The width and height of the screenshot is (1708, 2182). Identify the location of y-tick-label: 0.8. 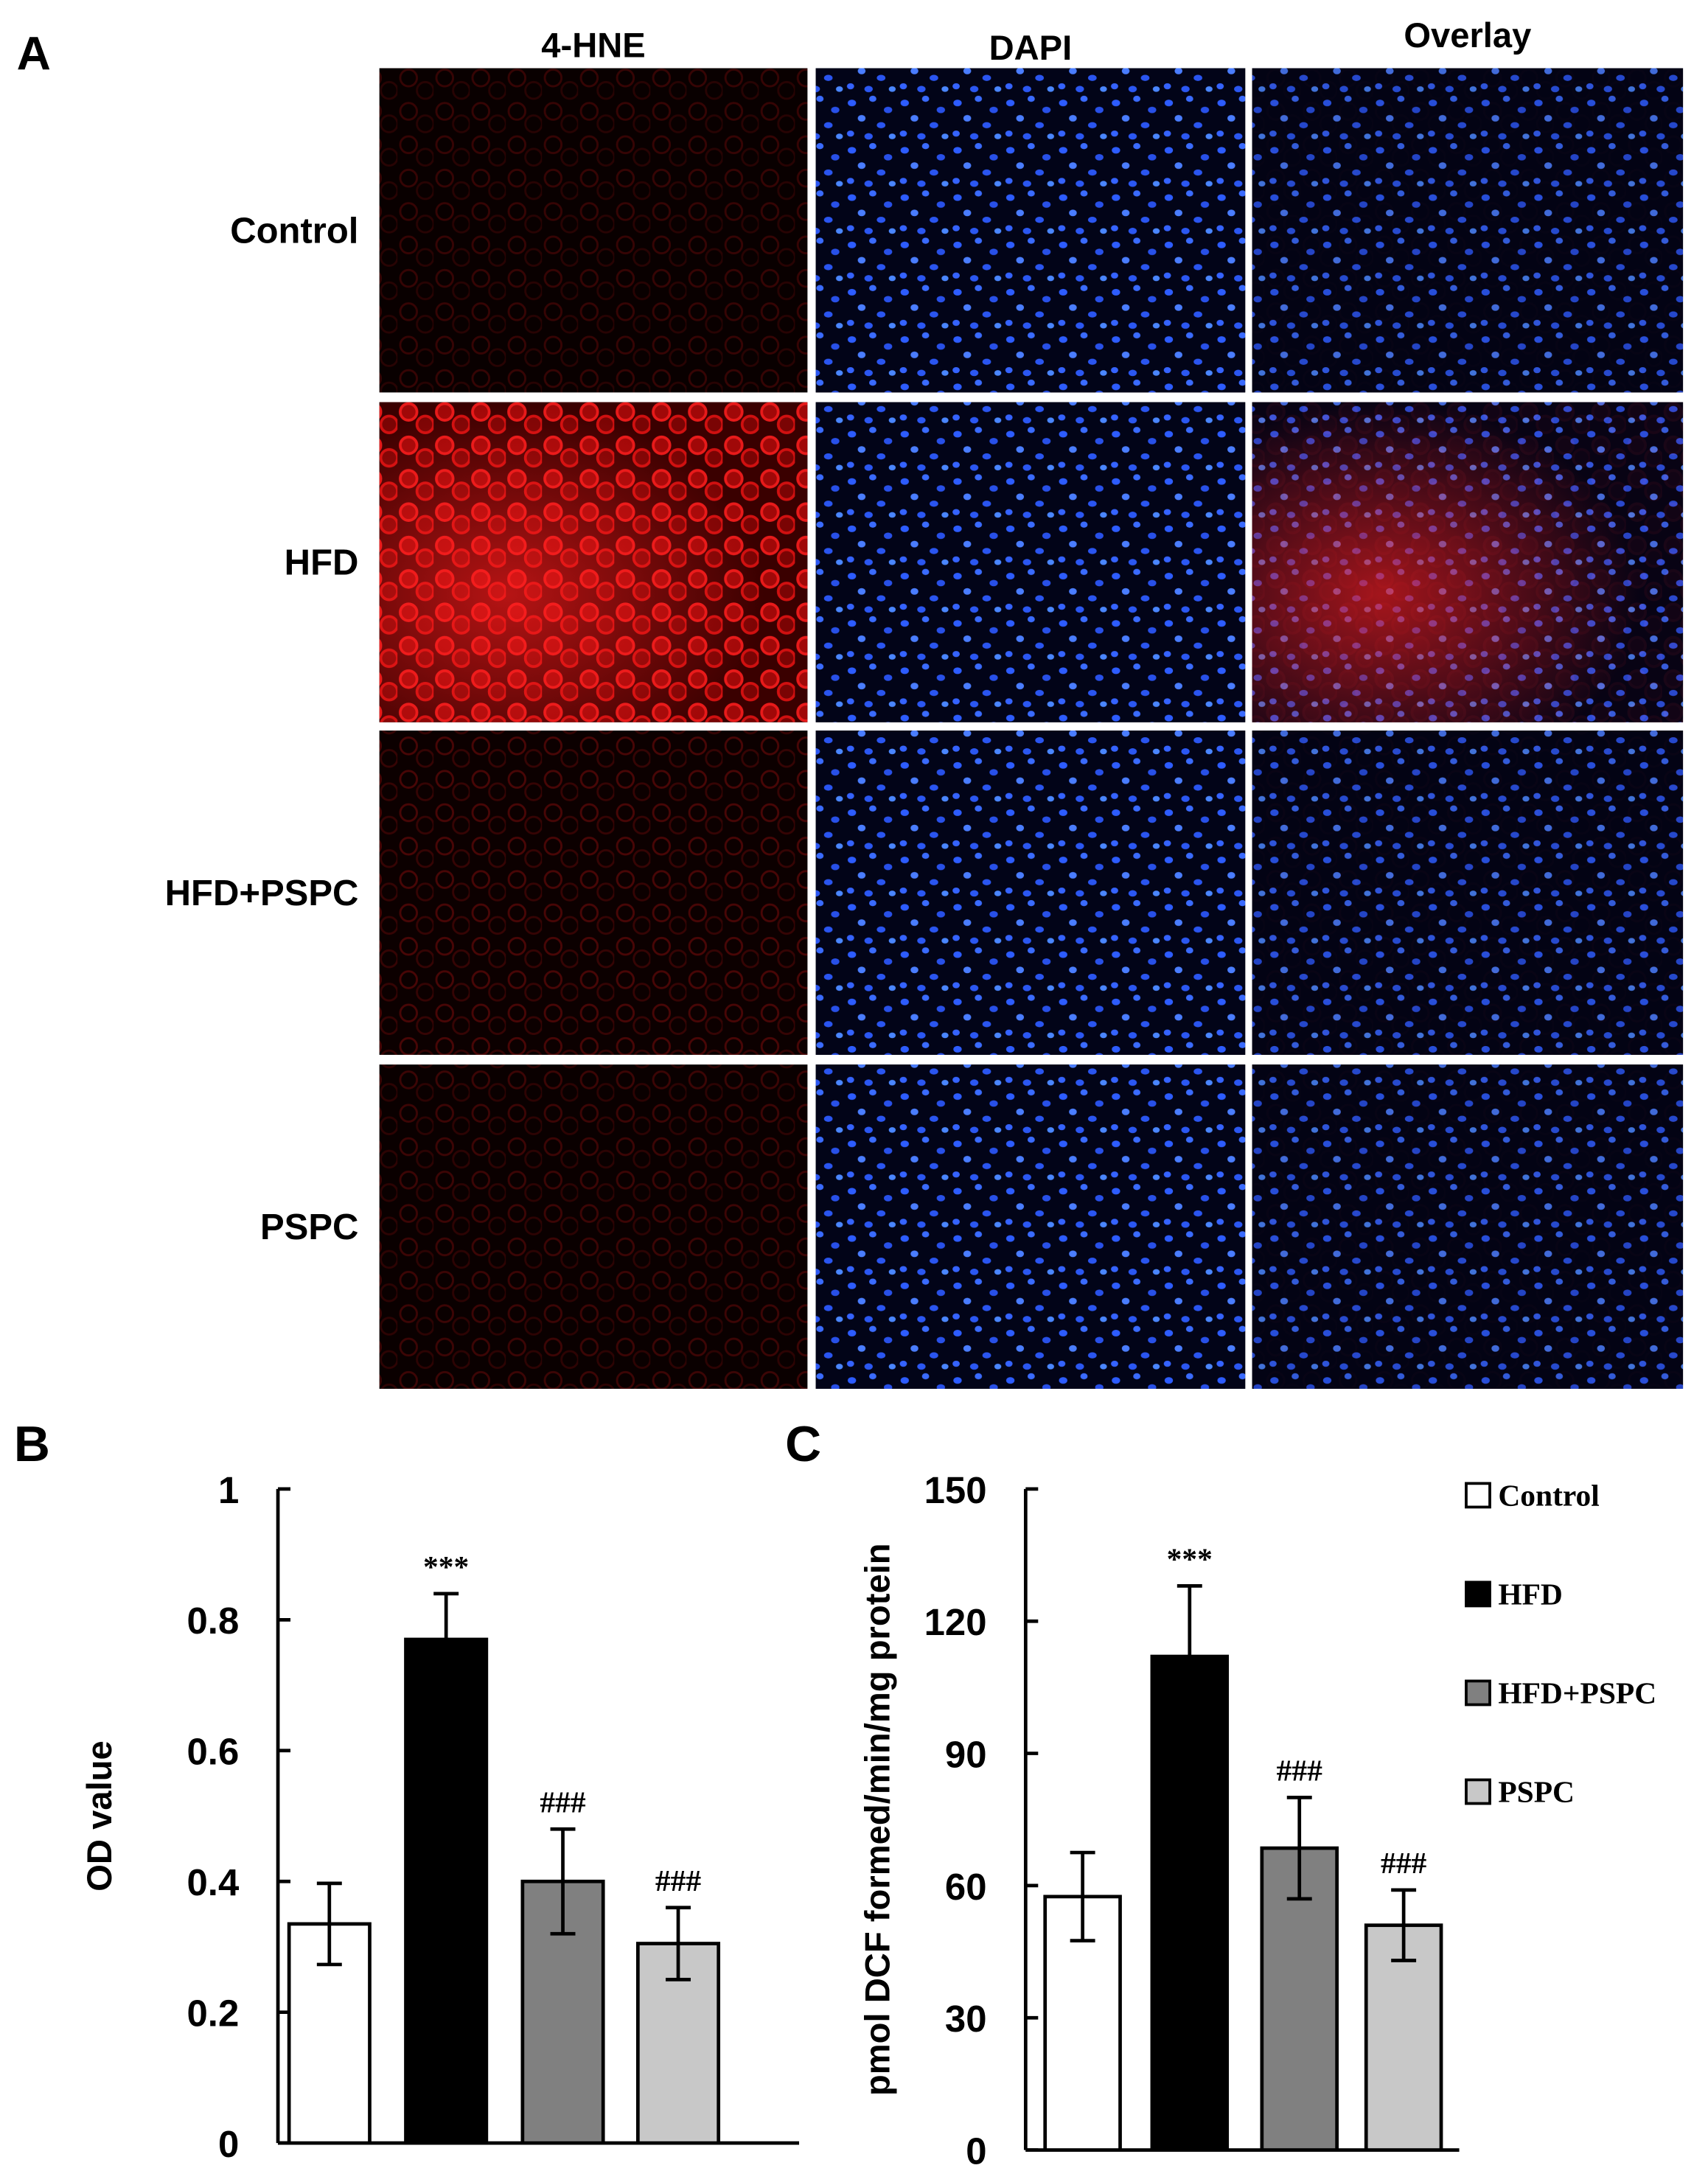
(213, 1621).